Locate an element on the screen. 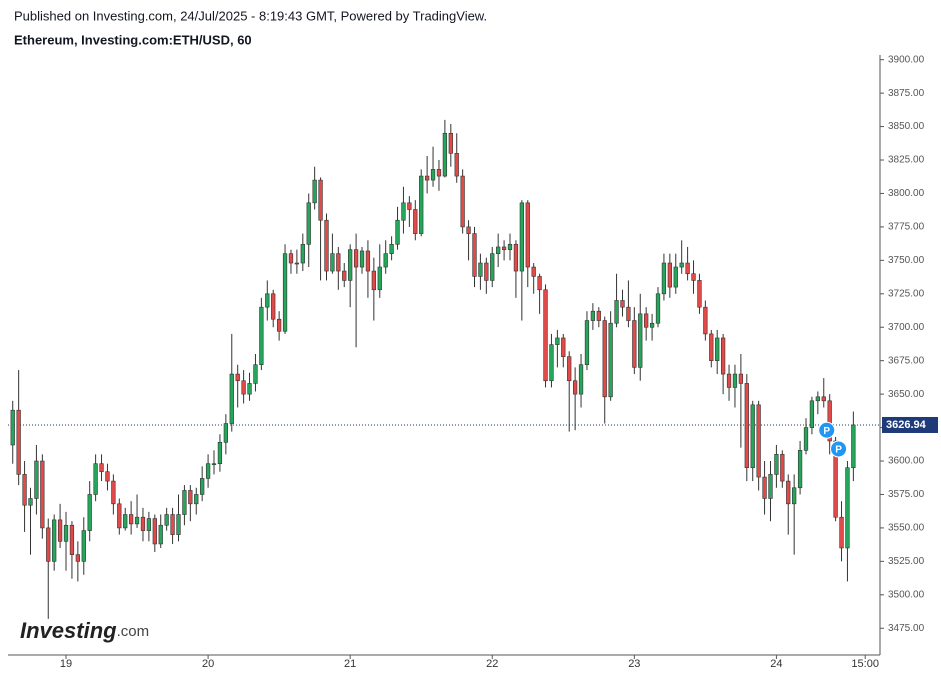  logo-name: Investing is located at coordinates (68, 630).